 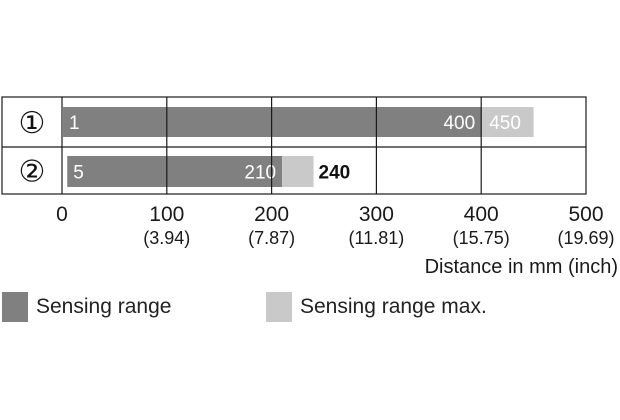 I want to click on x-tick-label-300: 300, so click(x=376, y=214).